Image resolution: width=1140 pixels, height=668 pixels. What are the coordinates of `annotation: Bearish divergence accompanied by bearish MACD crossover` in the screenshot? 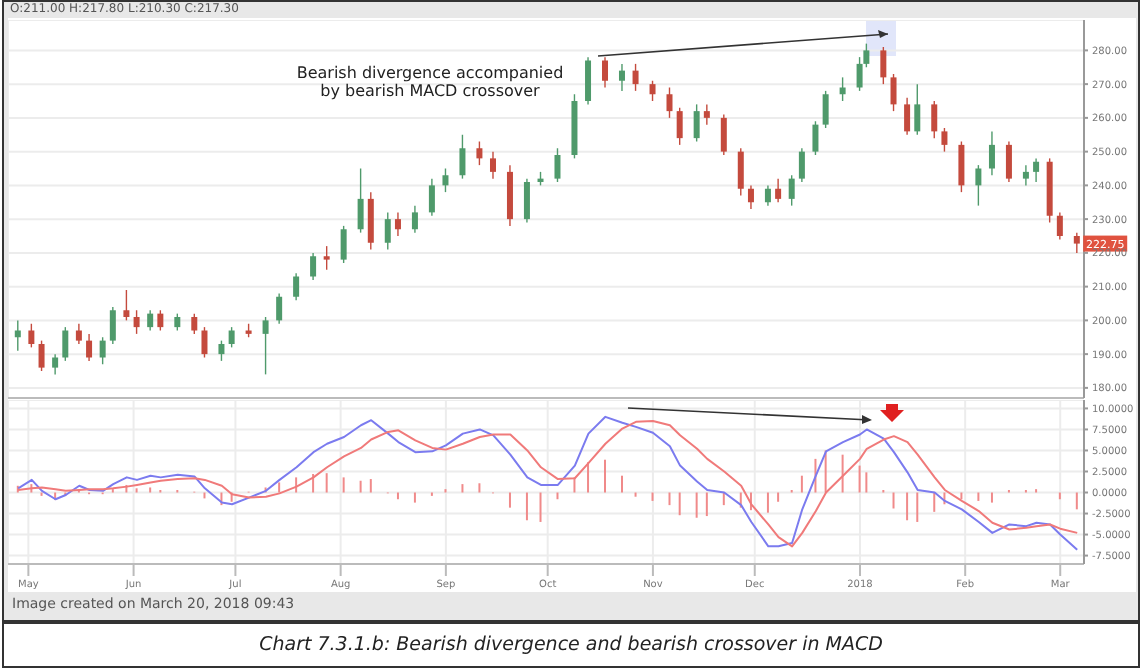 It's located at (430, 82).